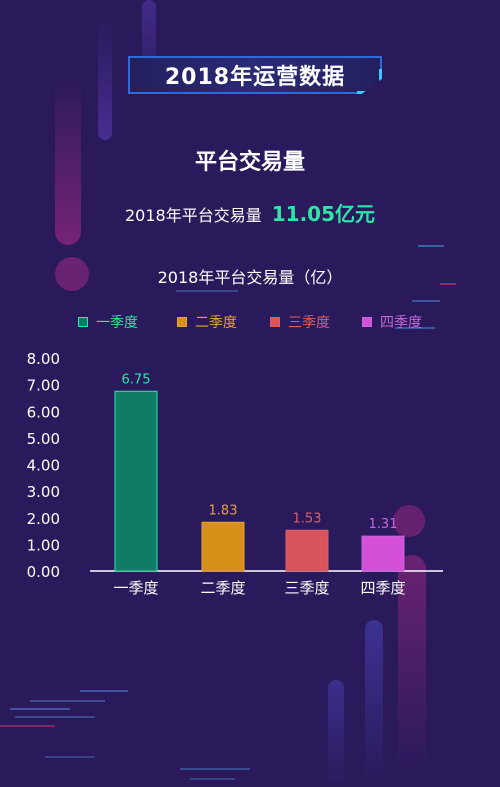 This screenshot has height=787, width=500. Describe the element at coordinates (43, 545) in the screenshot. I see `y-tick-label: 1.00` at that location.